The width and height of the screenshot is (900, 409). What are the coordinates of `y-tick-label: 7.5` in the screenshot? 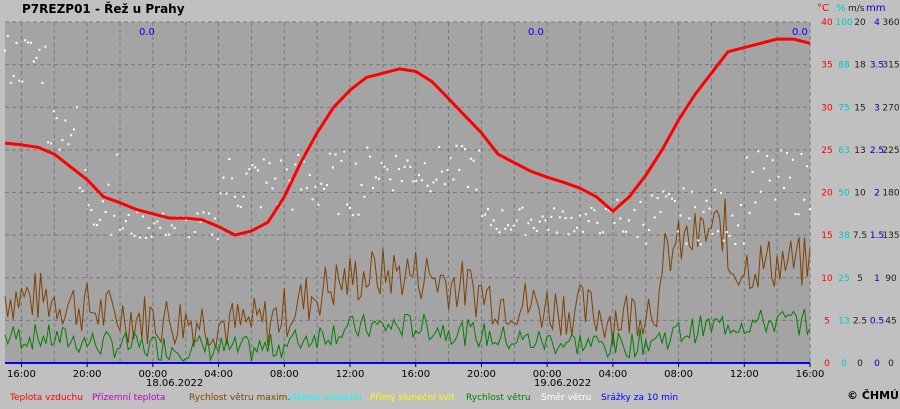 It's located at (860, 236).